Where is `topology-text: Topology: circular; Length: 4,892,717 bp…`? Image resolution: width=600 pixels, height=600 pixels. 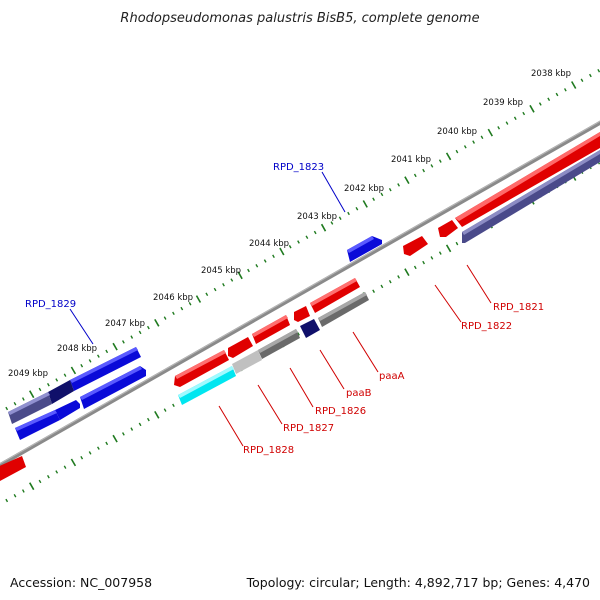
topology-text: Topology: circular; Length: 4,892,717 bp… is located at coordinates (418, 582).